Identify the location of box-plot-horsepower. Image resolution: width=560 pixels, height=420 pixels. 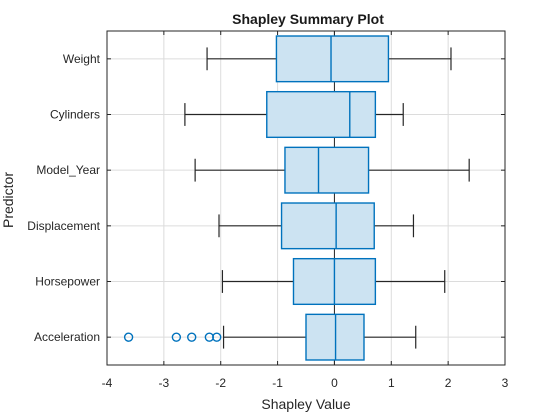
(333, 281).